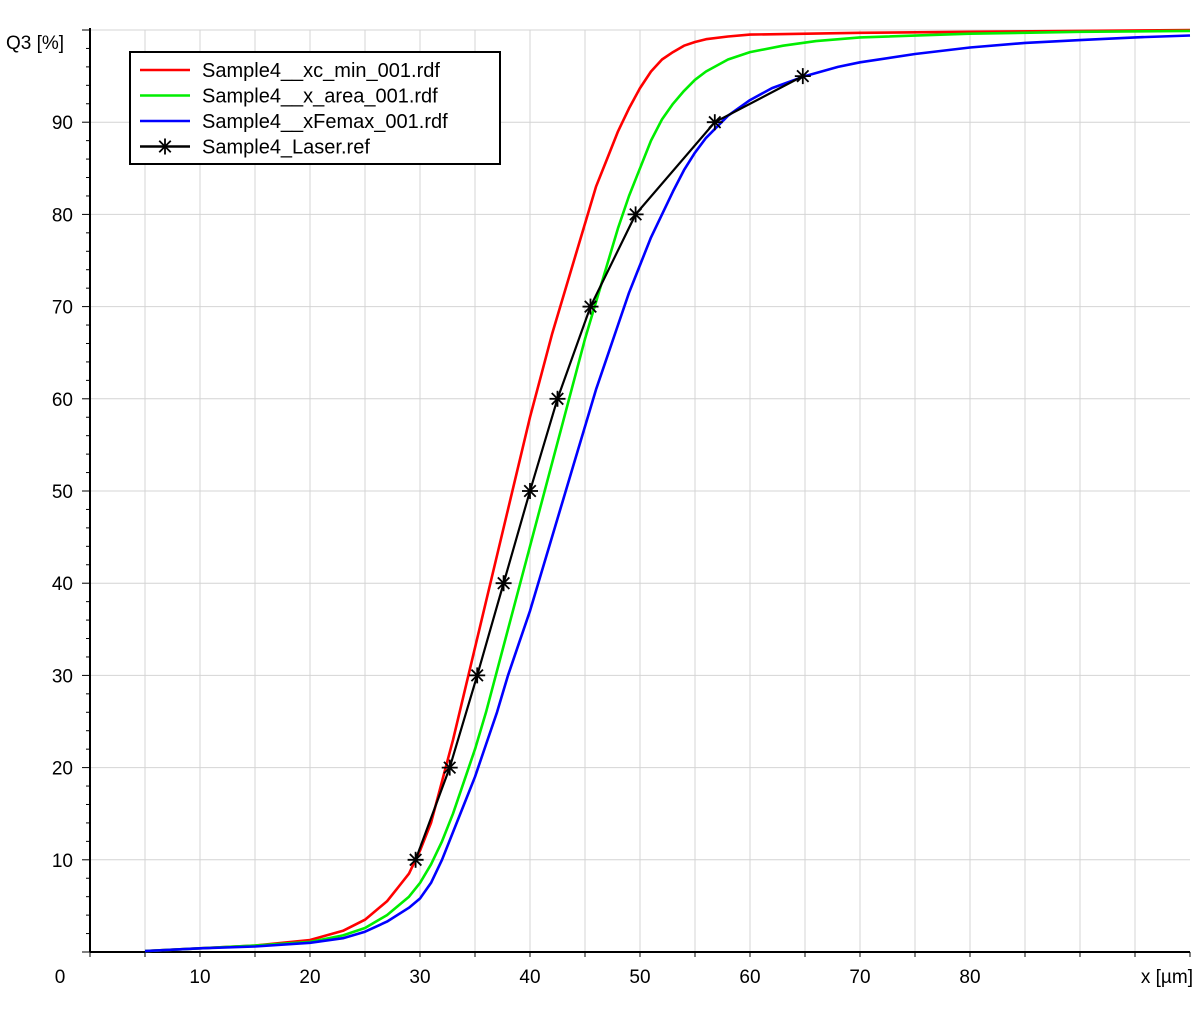 The height and width of the screenshot is (1014, 1200). Describe the element at coordinates (969, 977) in the screenshot. I see `x-tick-label: 80` at that location.